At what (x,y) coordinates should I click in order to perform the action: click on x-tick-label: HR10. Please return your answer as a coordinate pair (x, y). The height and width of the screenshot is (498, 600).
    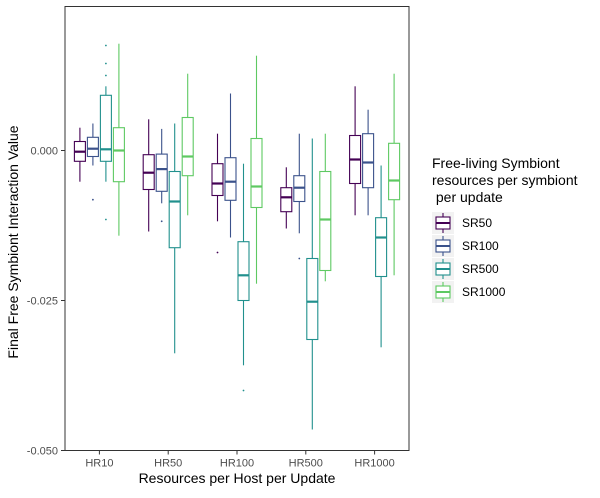
    Looking at the image, I should click on (99, 464).